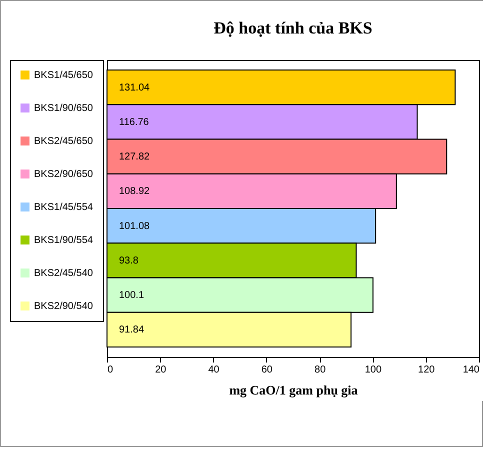 This screenshot has width=485, height=449. What do you see at coordinates (161, 370) in the screenshot?
I see `x-tick-label: 20` at bounding box center [161, 370].